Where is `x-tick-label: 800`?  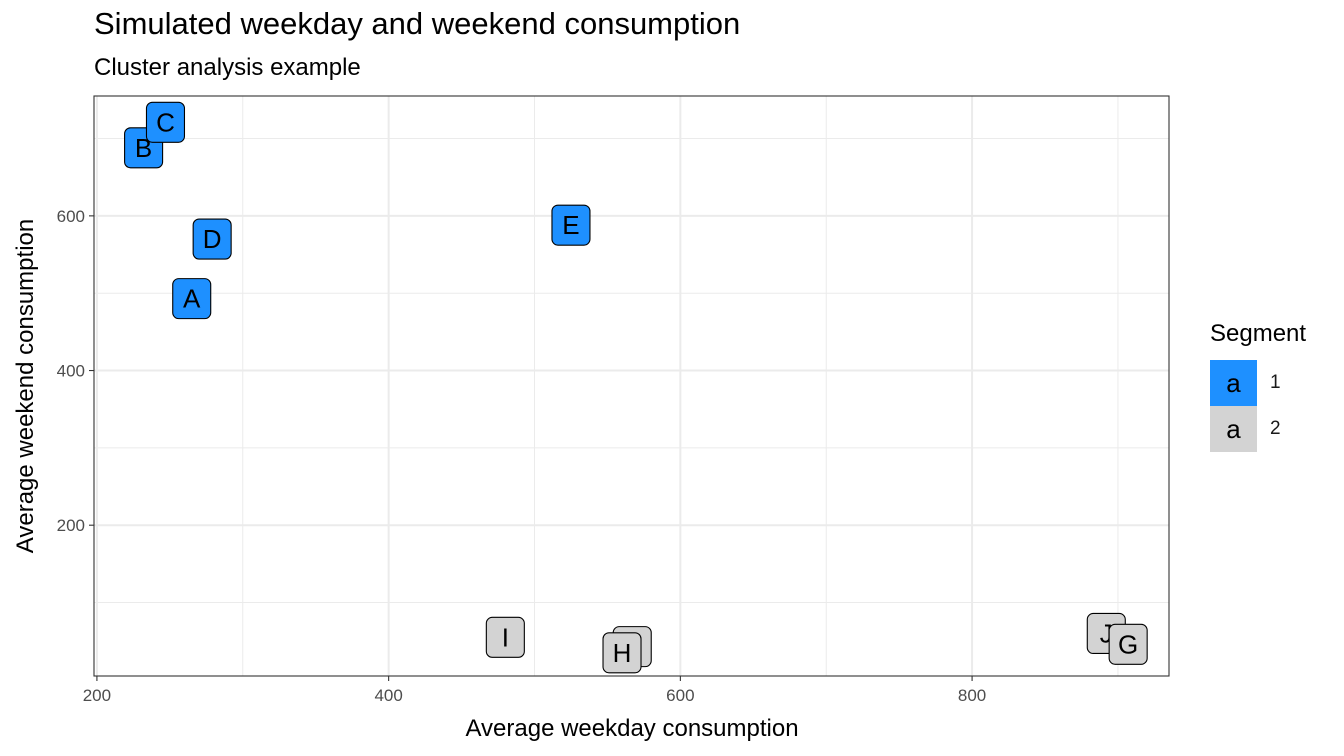 x-tick-label: 800 is located at coordinates (972, 695).